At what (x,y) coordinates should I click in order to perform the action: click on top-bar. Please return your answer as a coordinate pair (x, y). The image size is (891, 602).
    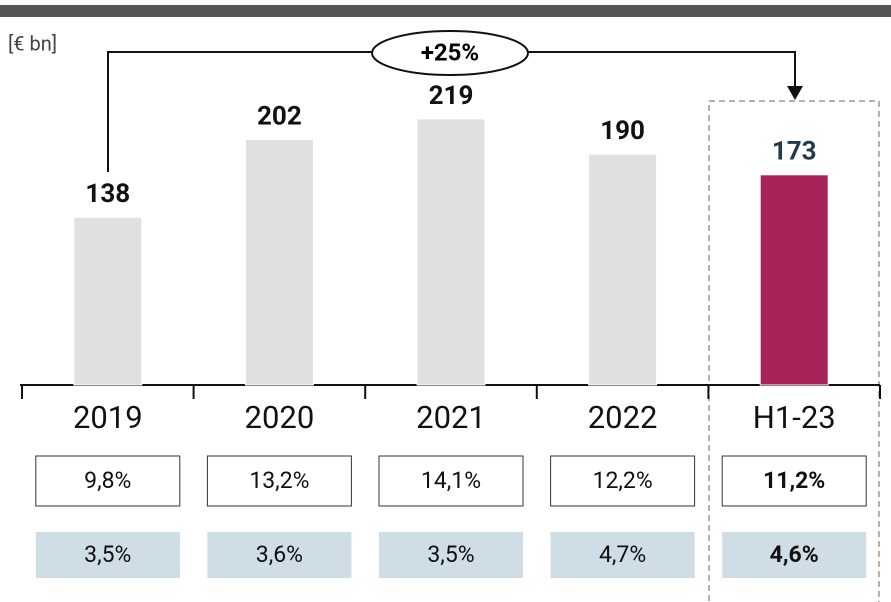
    Looking at the image, I should click on (445, 11).